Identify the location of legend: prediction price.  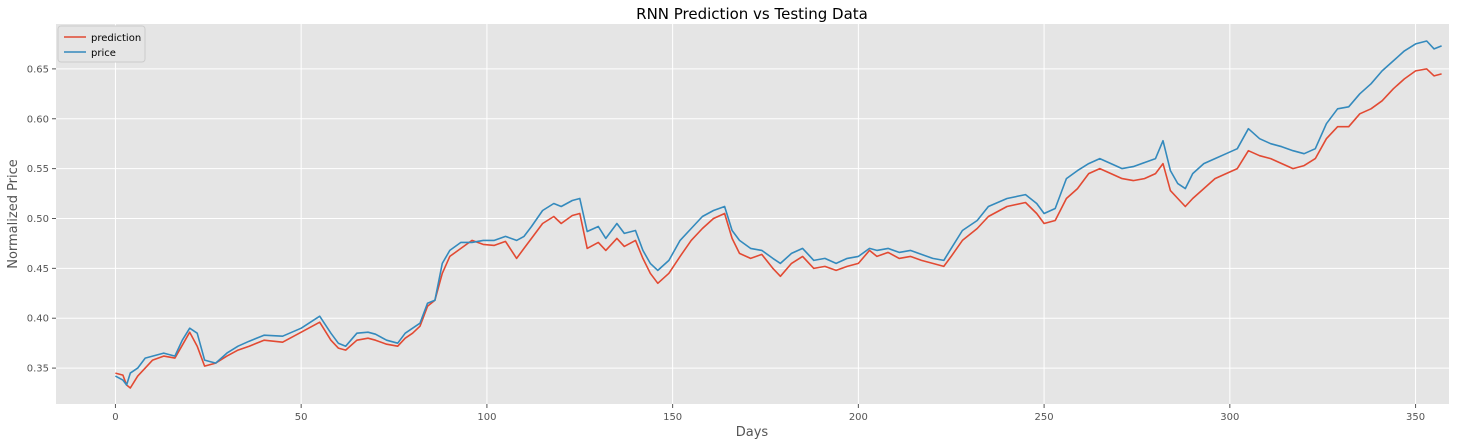
(101, 44).